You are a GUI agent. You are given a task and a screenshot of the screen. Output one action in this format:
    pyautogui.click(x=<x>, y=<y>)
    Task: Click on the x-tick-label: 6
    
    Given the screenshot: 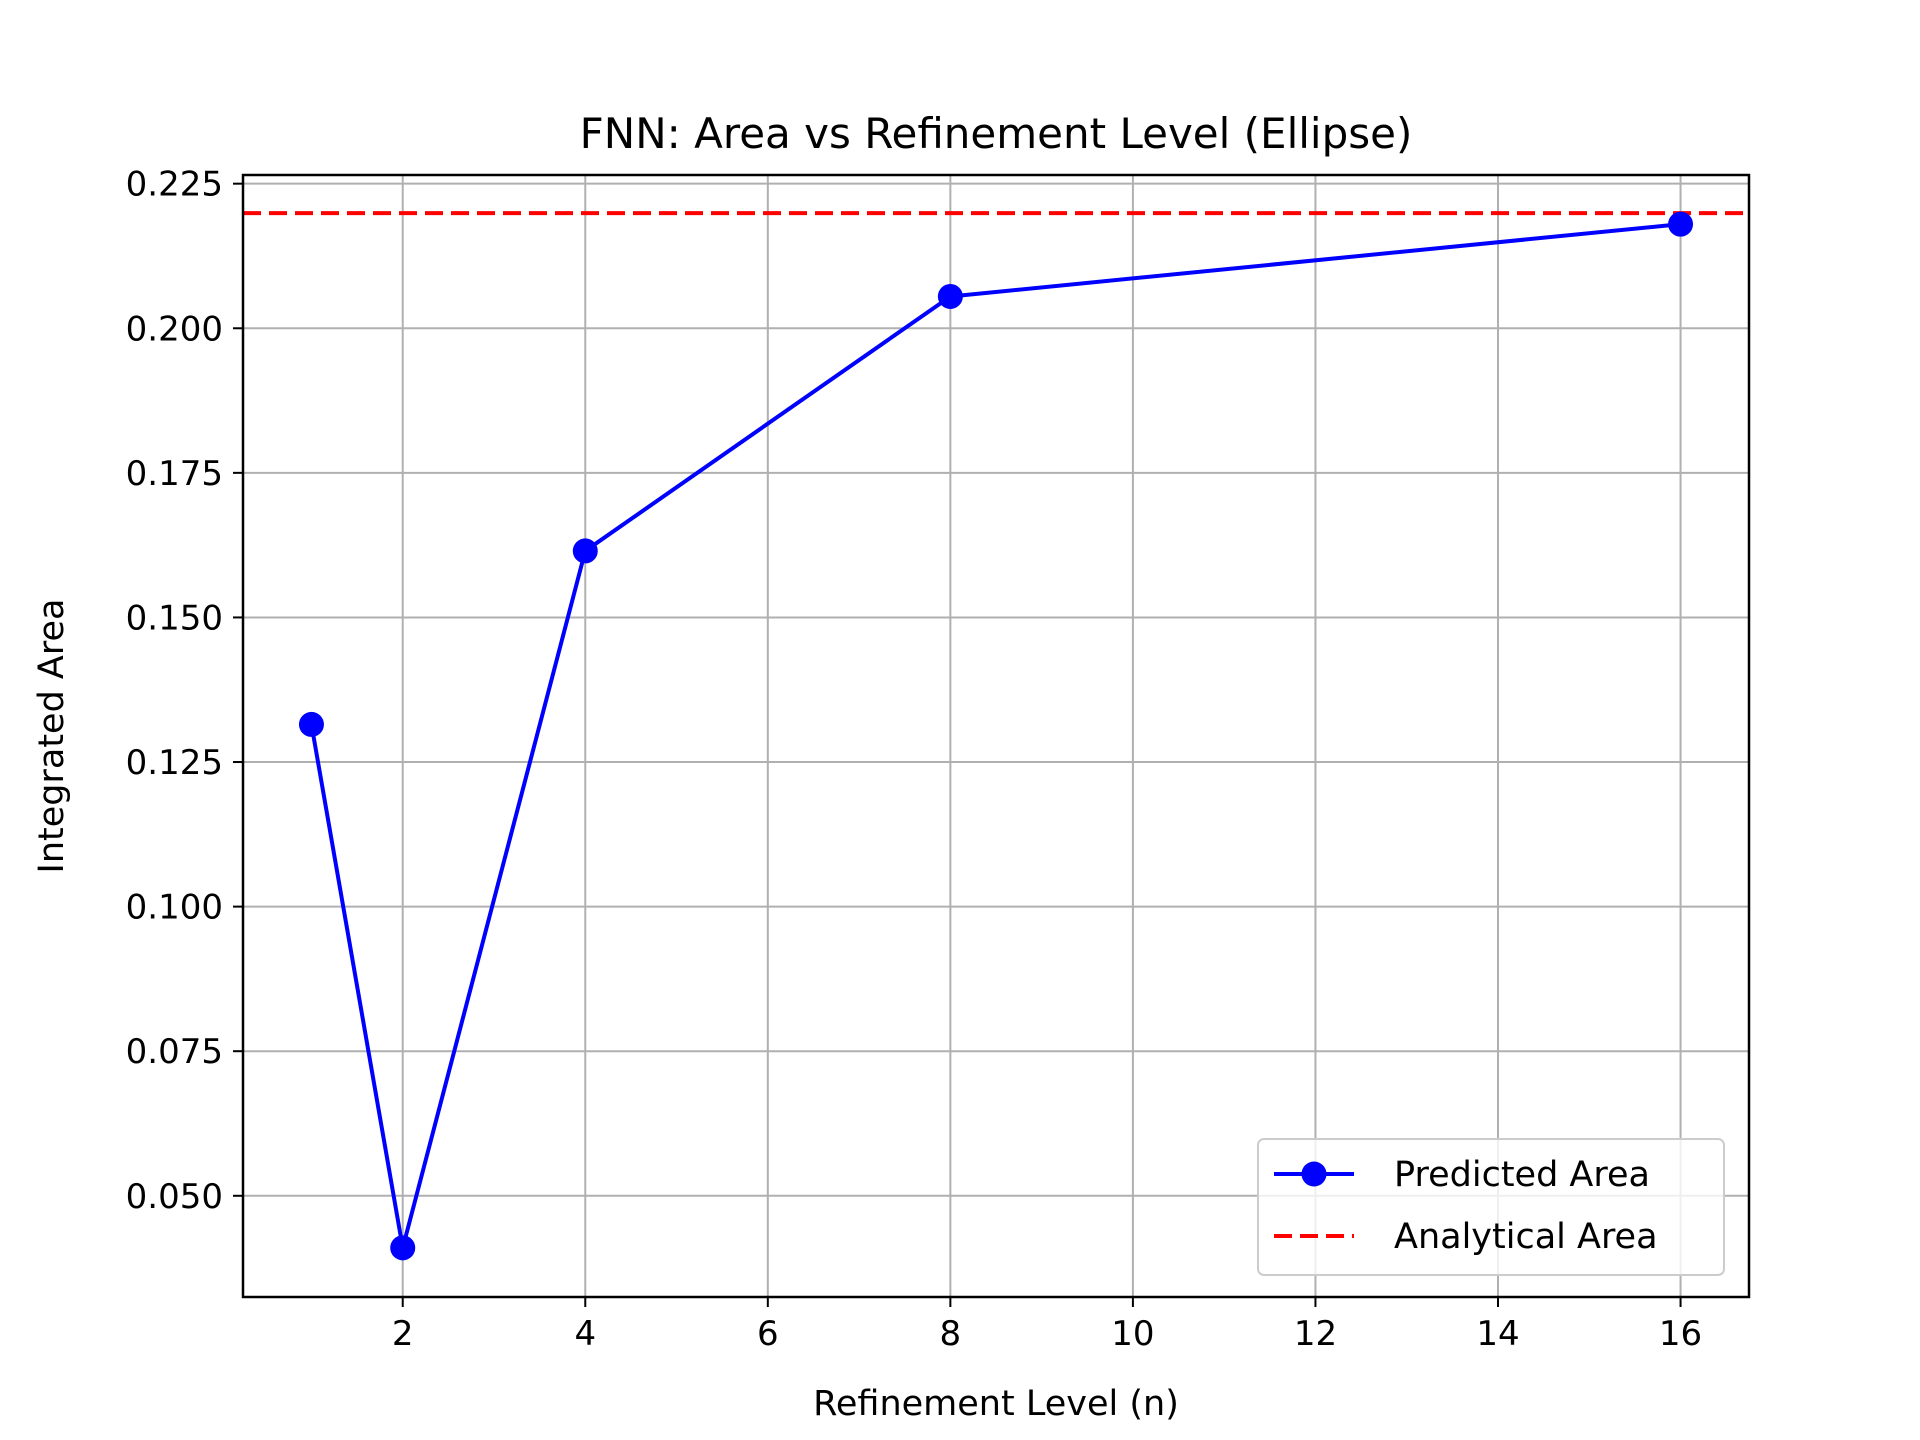 What is the action you would take?
    pyautogui.click(x=768, y=1334)
    